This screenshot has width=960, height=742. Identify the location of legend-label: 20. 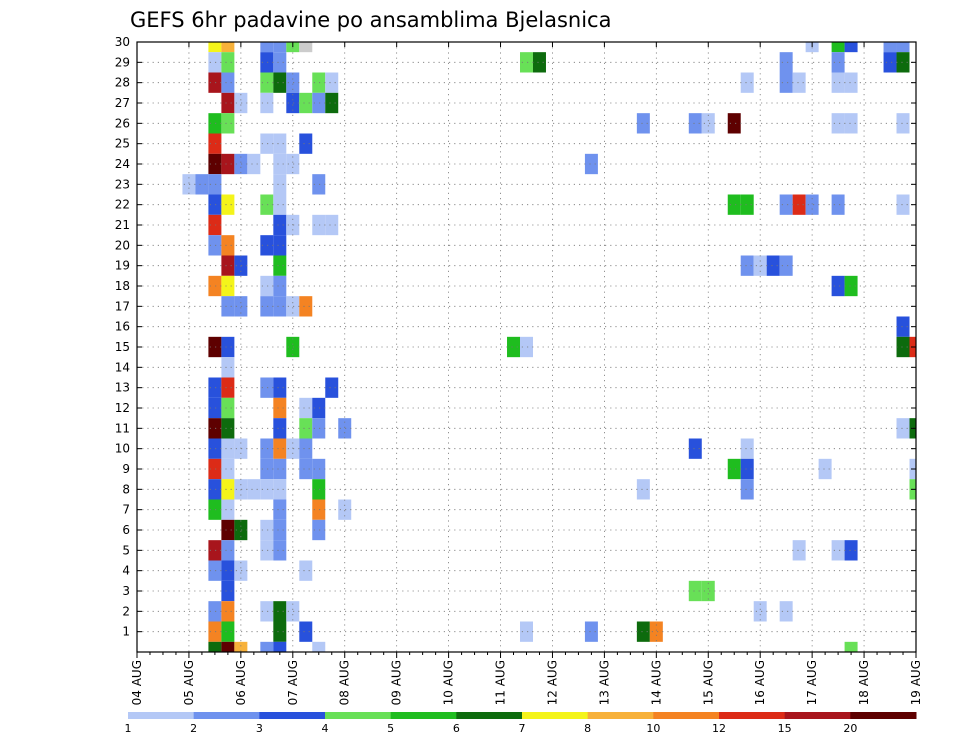
(850, 728).